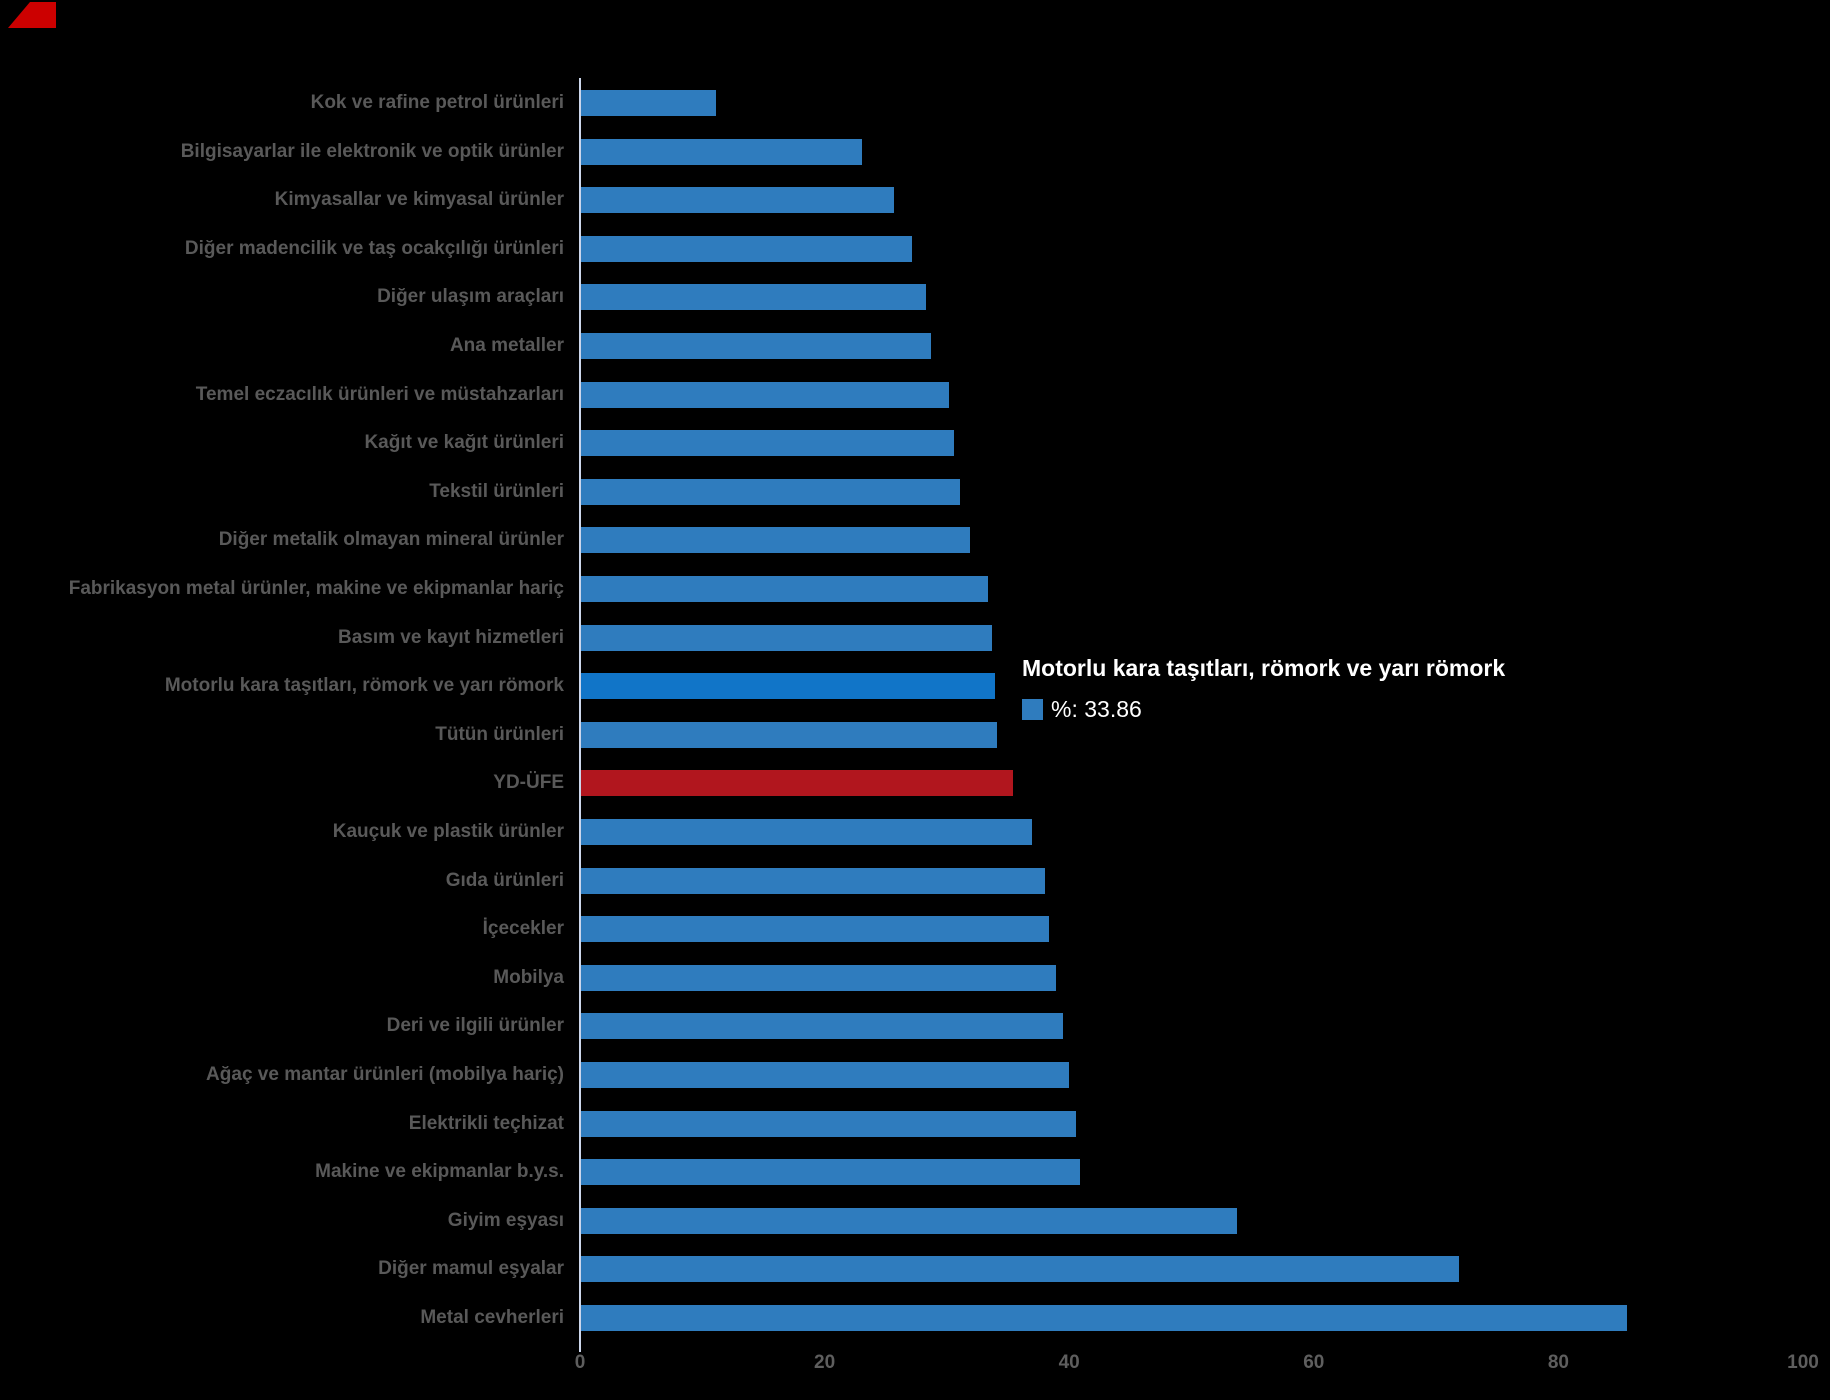 The width and height of the screenshot is (1830, 1400). Describe the element at coordinates (499, 734) in the screenshot. I see `category-label: Tütün ürünleri` at that location.